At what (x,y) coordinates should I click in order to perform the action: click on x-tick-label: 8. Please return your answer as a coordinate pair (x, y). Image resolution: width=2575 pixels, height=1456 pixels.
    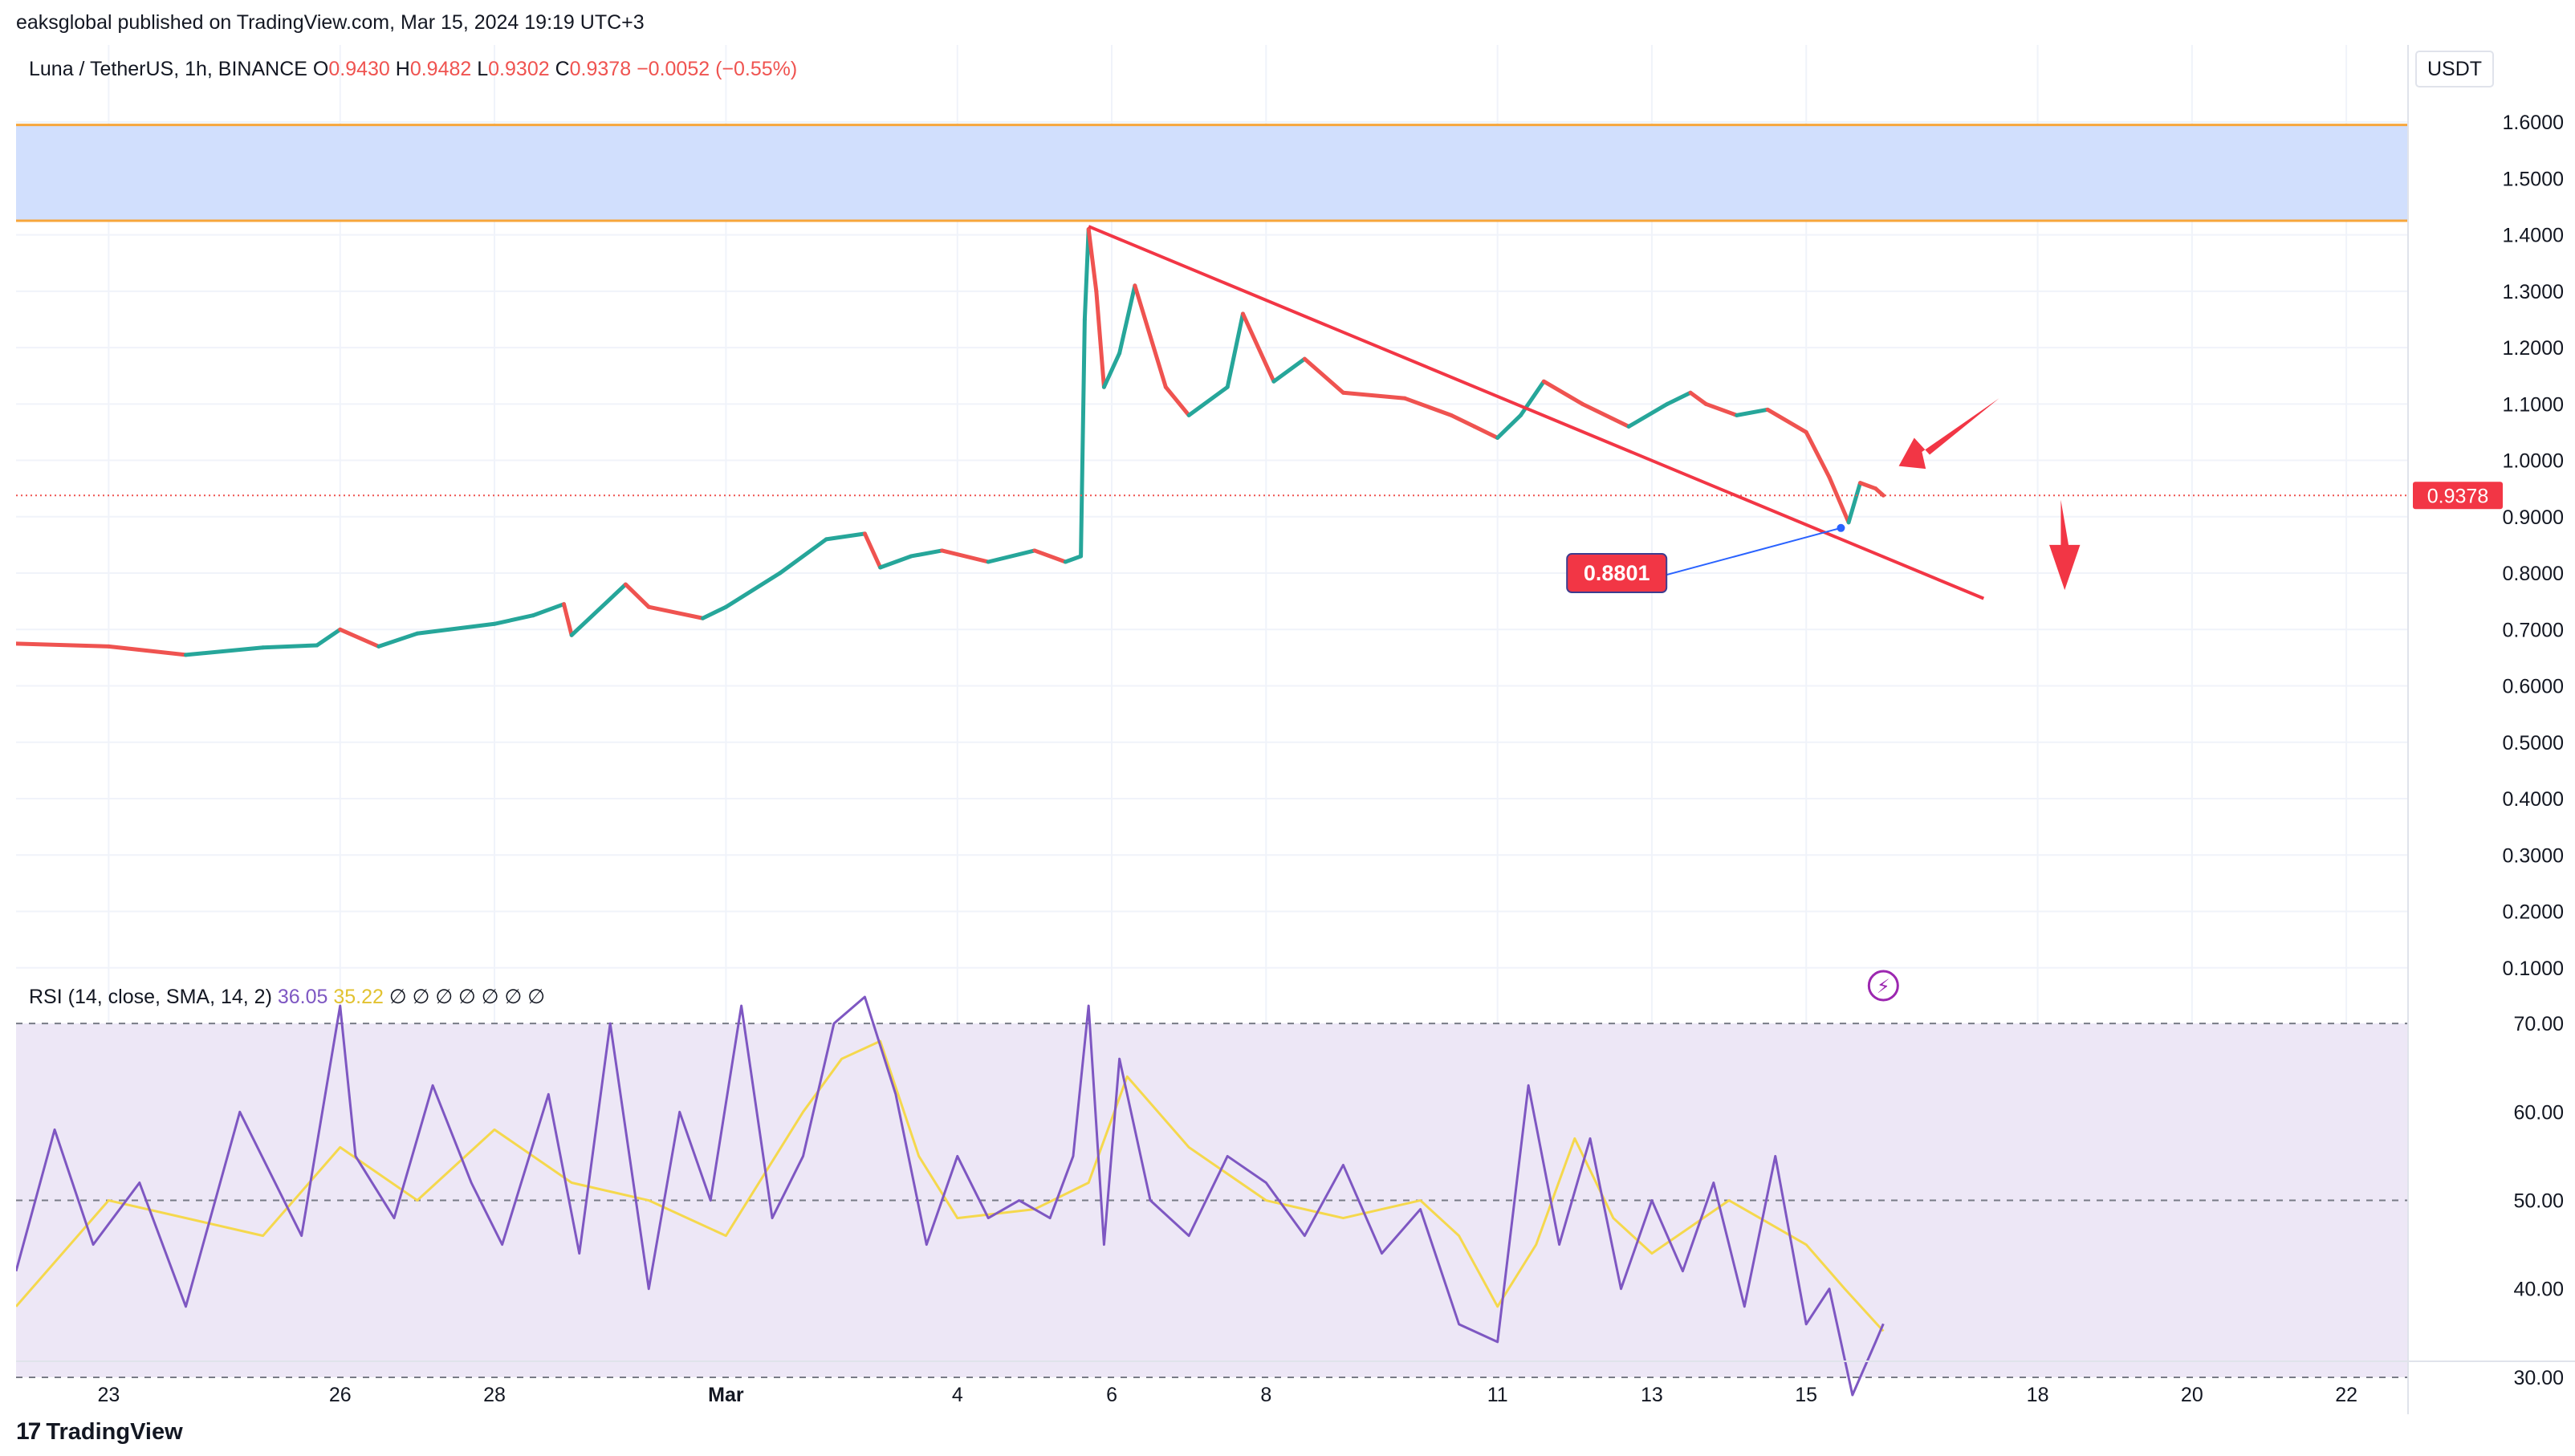
    Looking at the image, I should click on (1265, 1395).